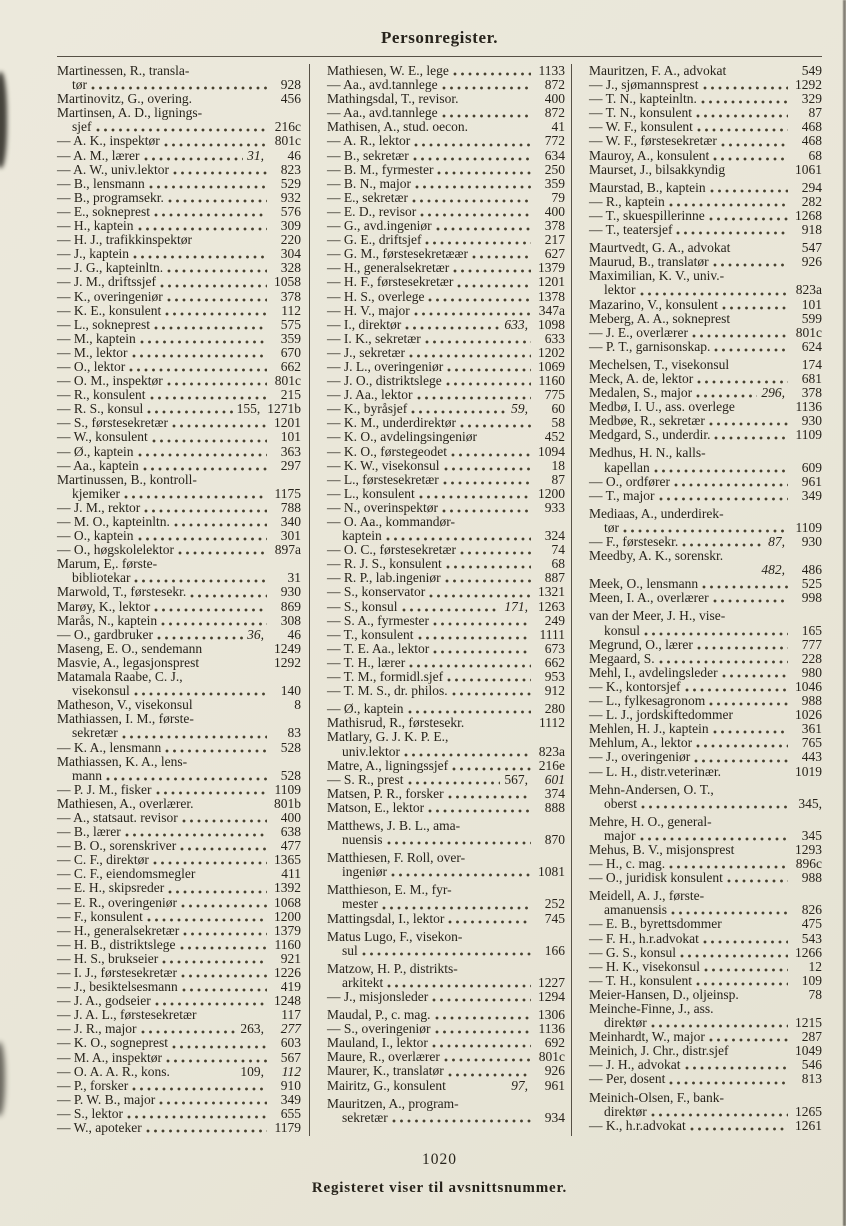  What do you see at coordinates (551, 1015) in the screenshot?
I see `entry-page-ref: 1306` at bounding box center [551, 1015].